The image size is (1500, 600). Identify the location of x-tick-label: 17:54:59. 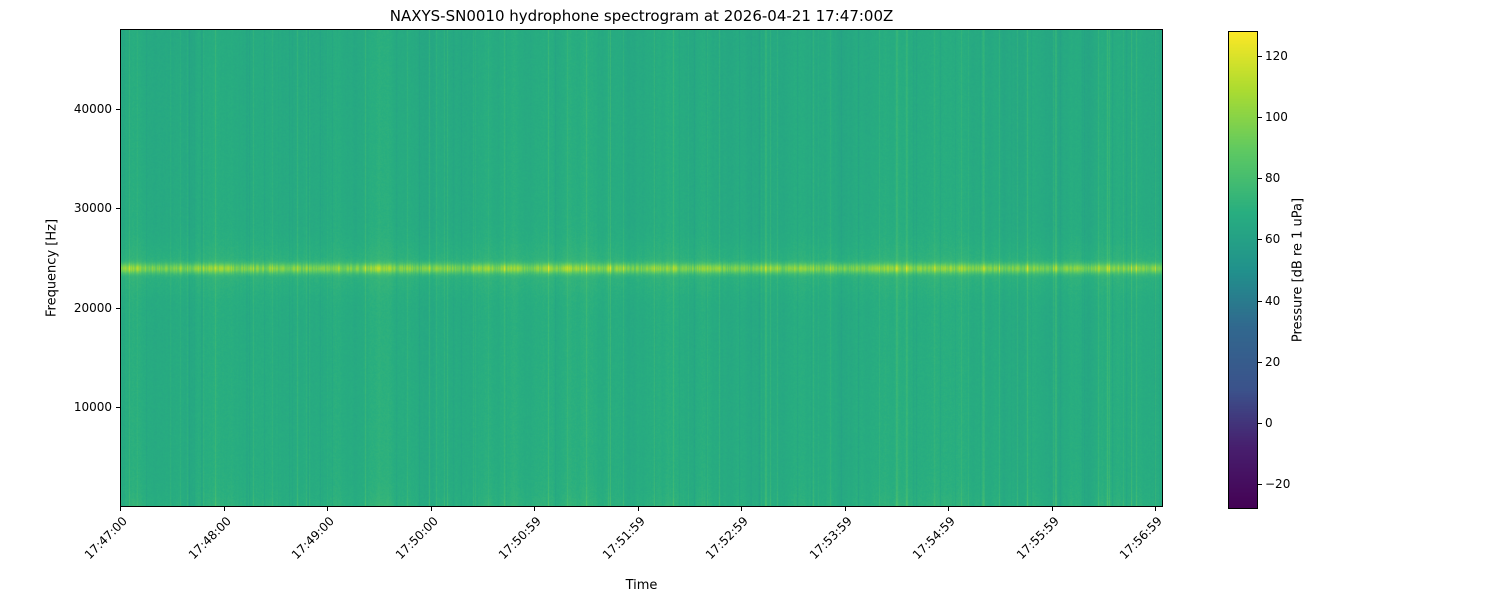
(933, 538).